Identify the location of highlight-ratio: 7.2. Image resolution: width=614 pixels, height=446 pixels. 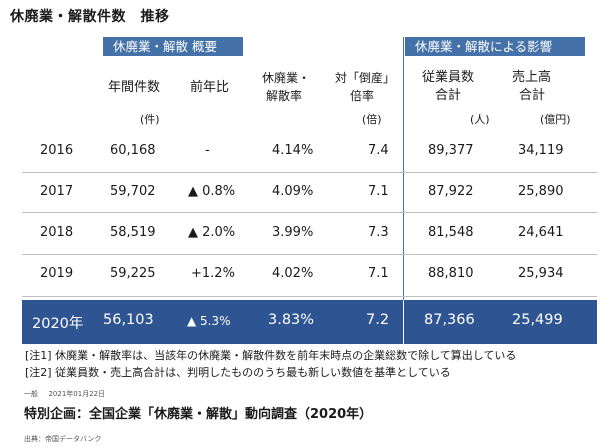
(378, 320).